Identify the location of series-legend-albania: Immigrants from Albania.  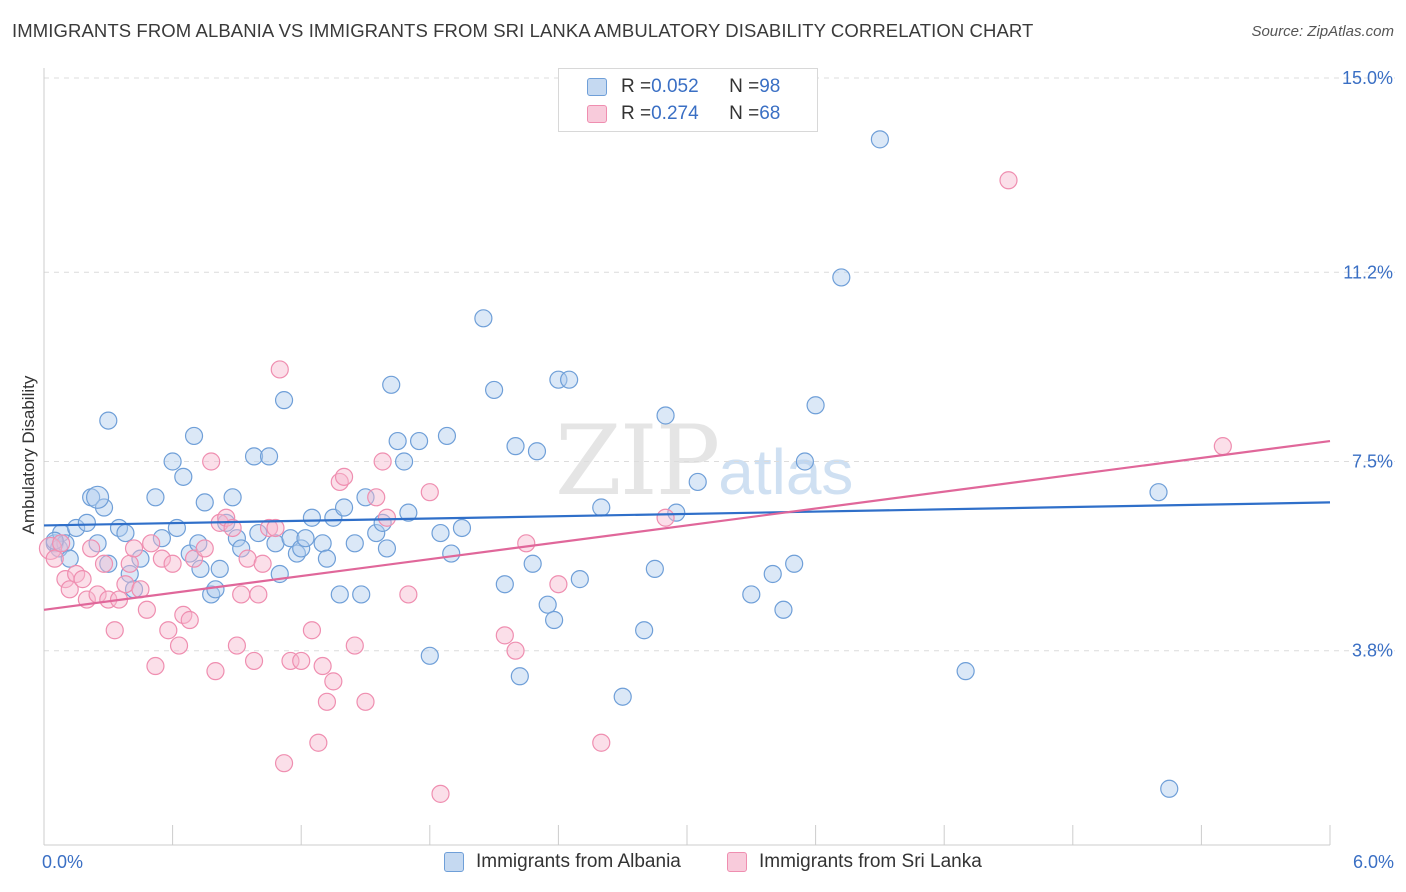
(562, 862).